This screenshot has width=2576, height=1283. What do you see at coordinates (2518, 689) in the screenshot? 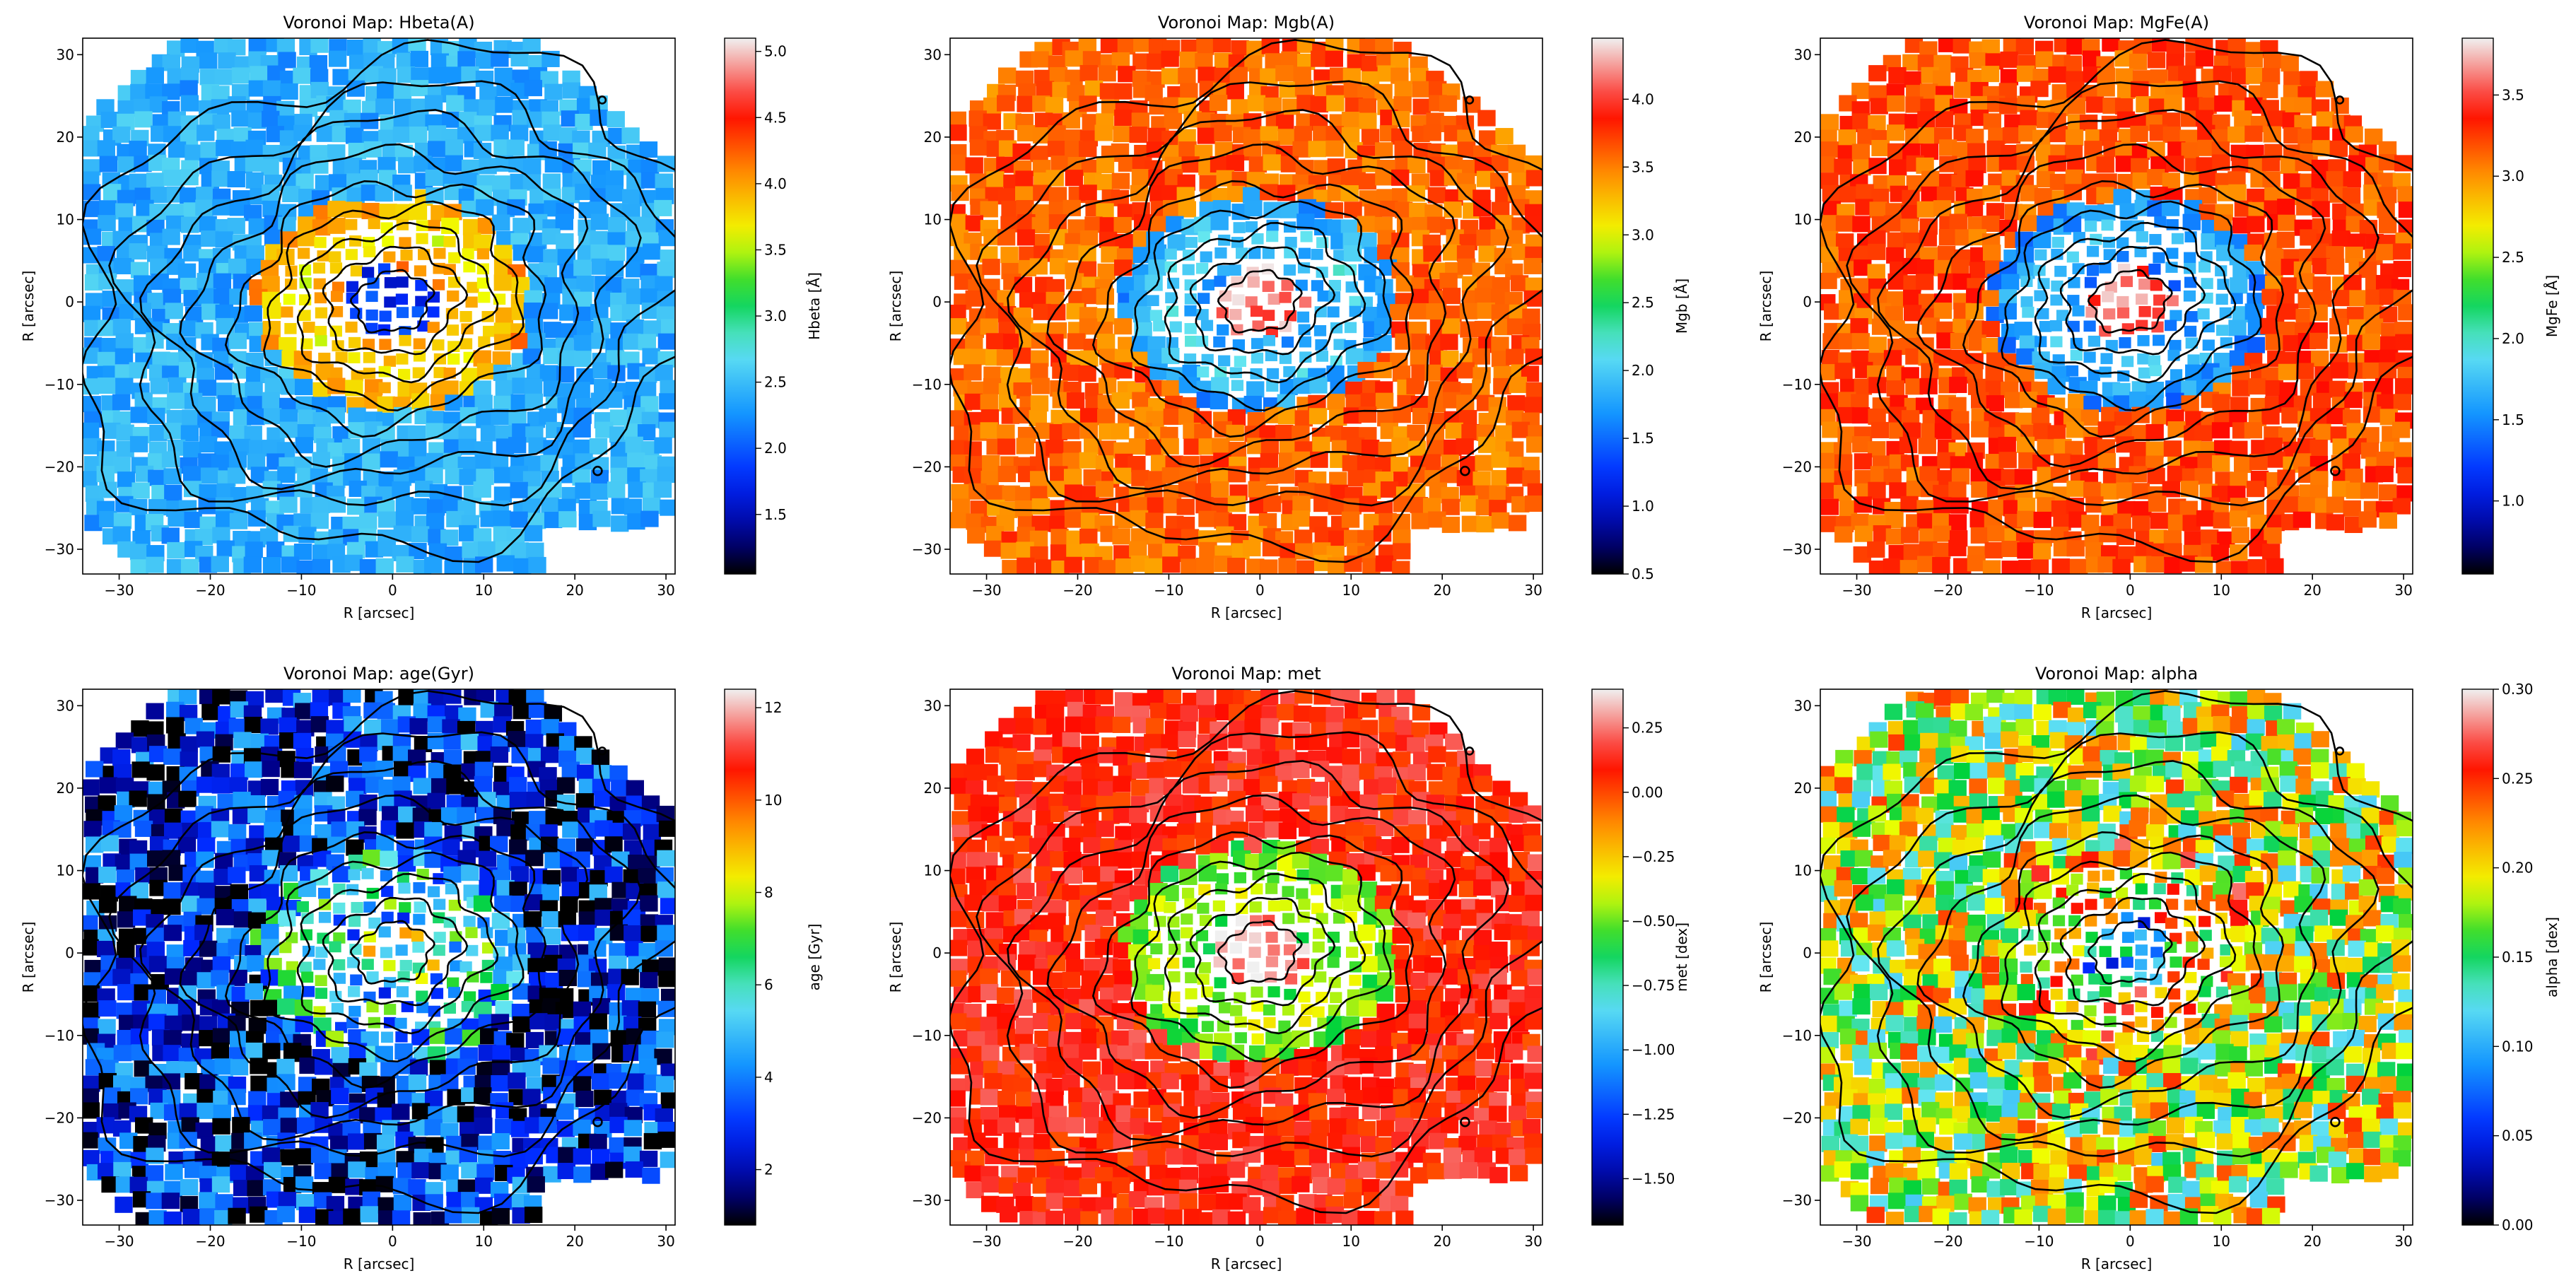
I see `colorbar-tick-label: 0.30` at bounding box center [2518, 689].